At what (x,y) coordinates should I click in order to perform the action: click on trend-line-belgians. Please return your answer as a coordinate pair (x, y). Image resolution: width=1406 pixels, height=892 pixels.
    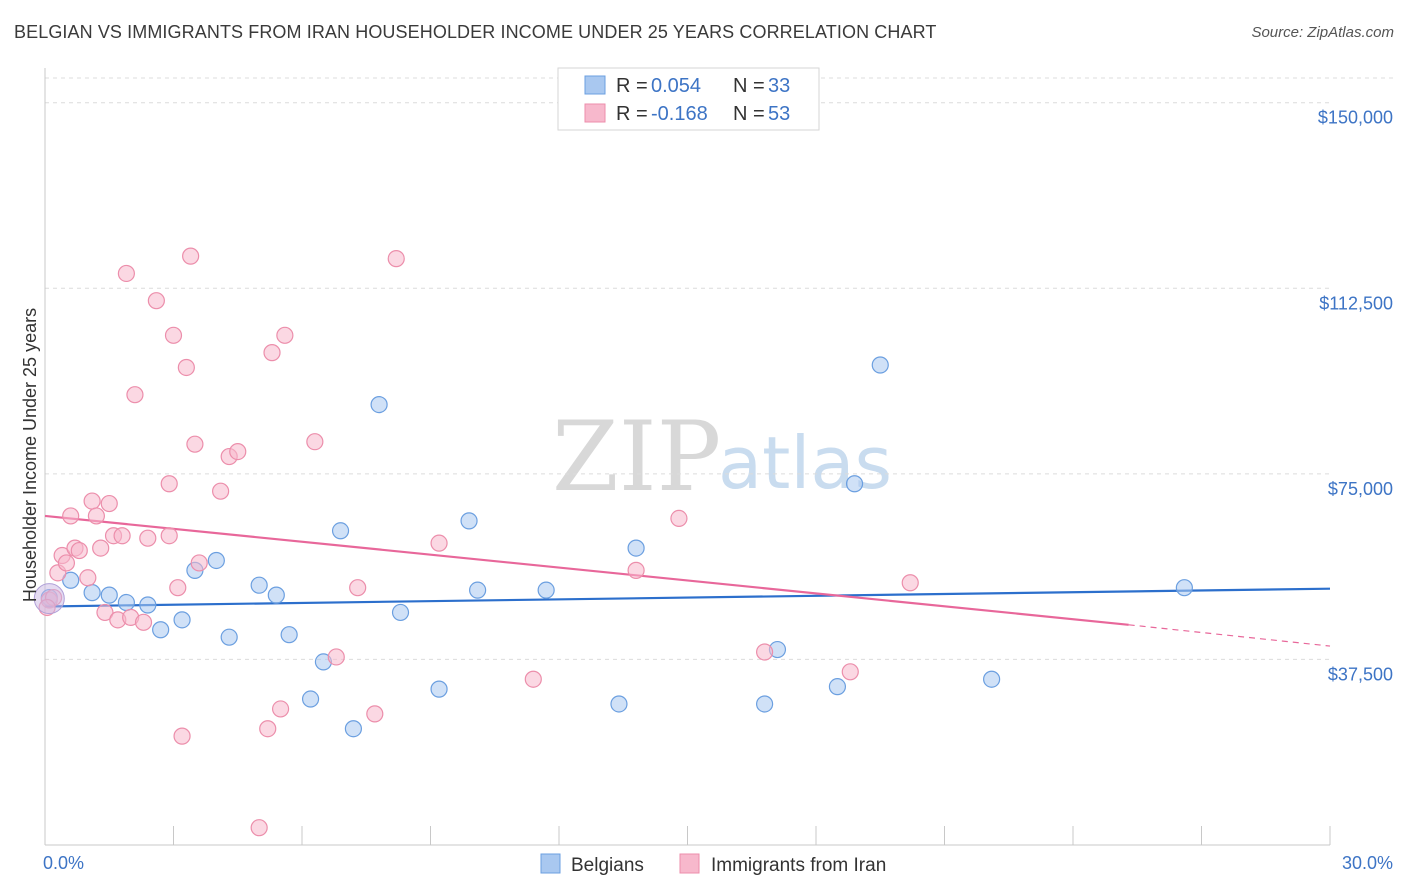
    Looking at the image, I should click on (687, 597).